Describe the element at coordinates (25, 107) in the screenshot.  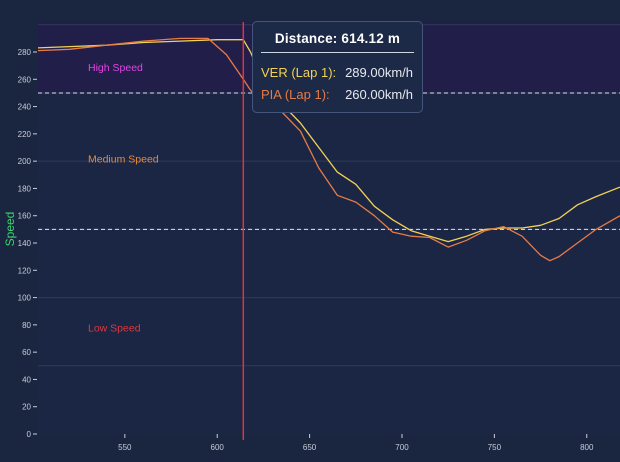
I see `y-tick-label: 240` at that location.